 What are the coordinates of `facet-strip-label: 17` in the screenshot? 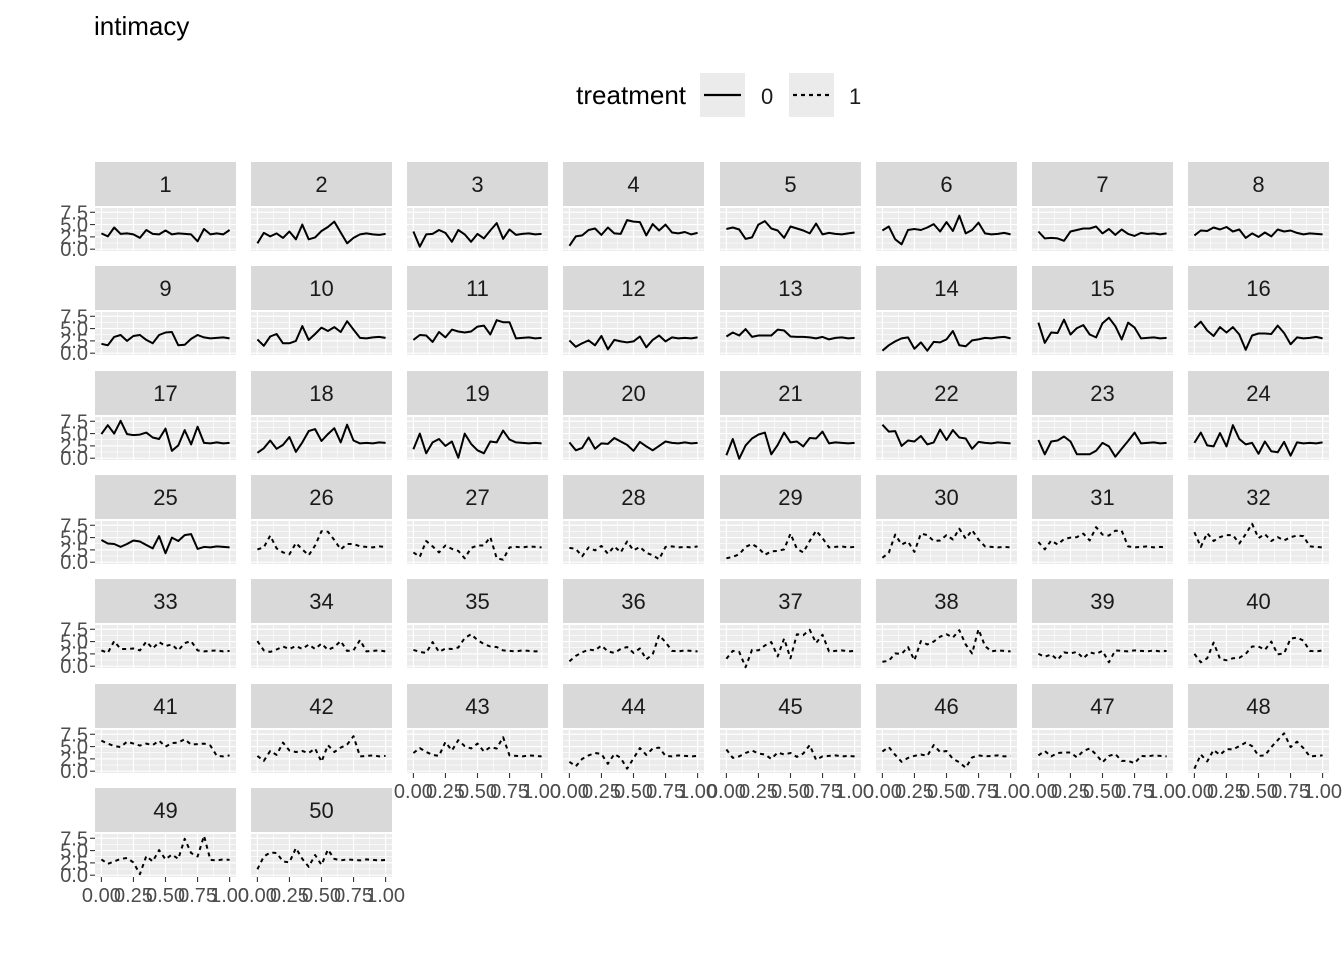 It's located at (165, 393).